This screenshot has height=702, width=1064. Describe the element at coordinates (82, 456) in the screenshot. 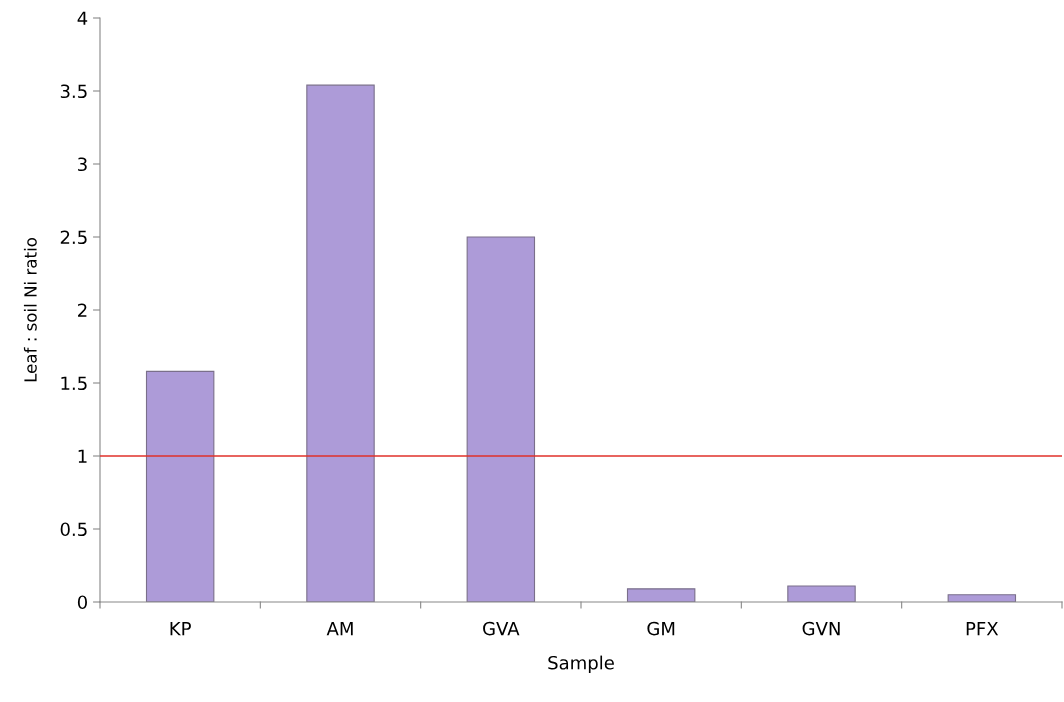

I see `y-tick-label: 1` at that location.